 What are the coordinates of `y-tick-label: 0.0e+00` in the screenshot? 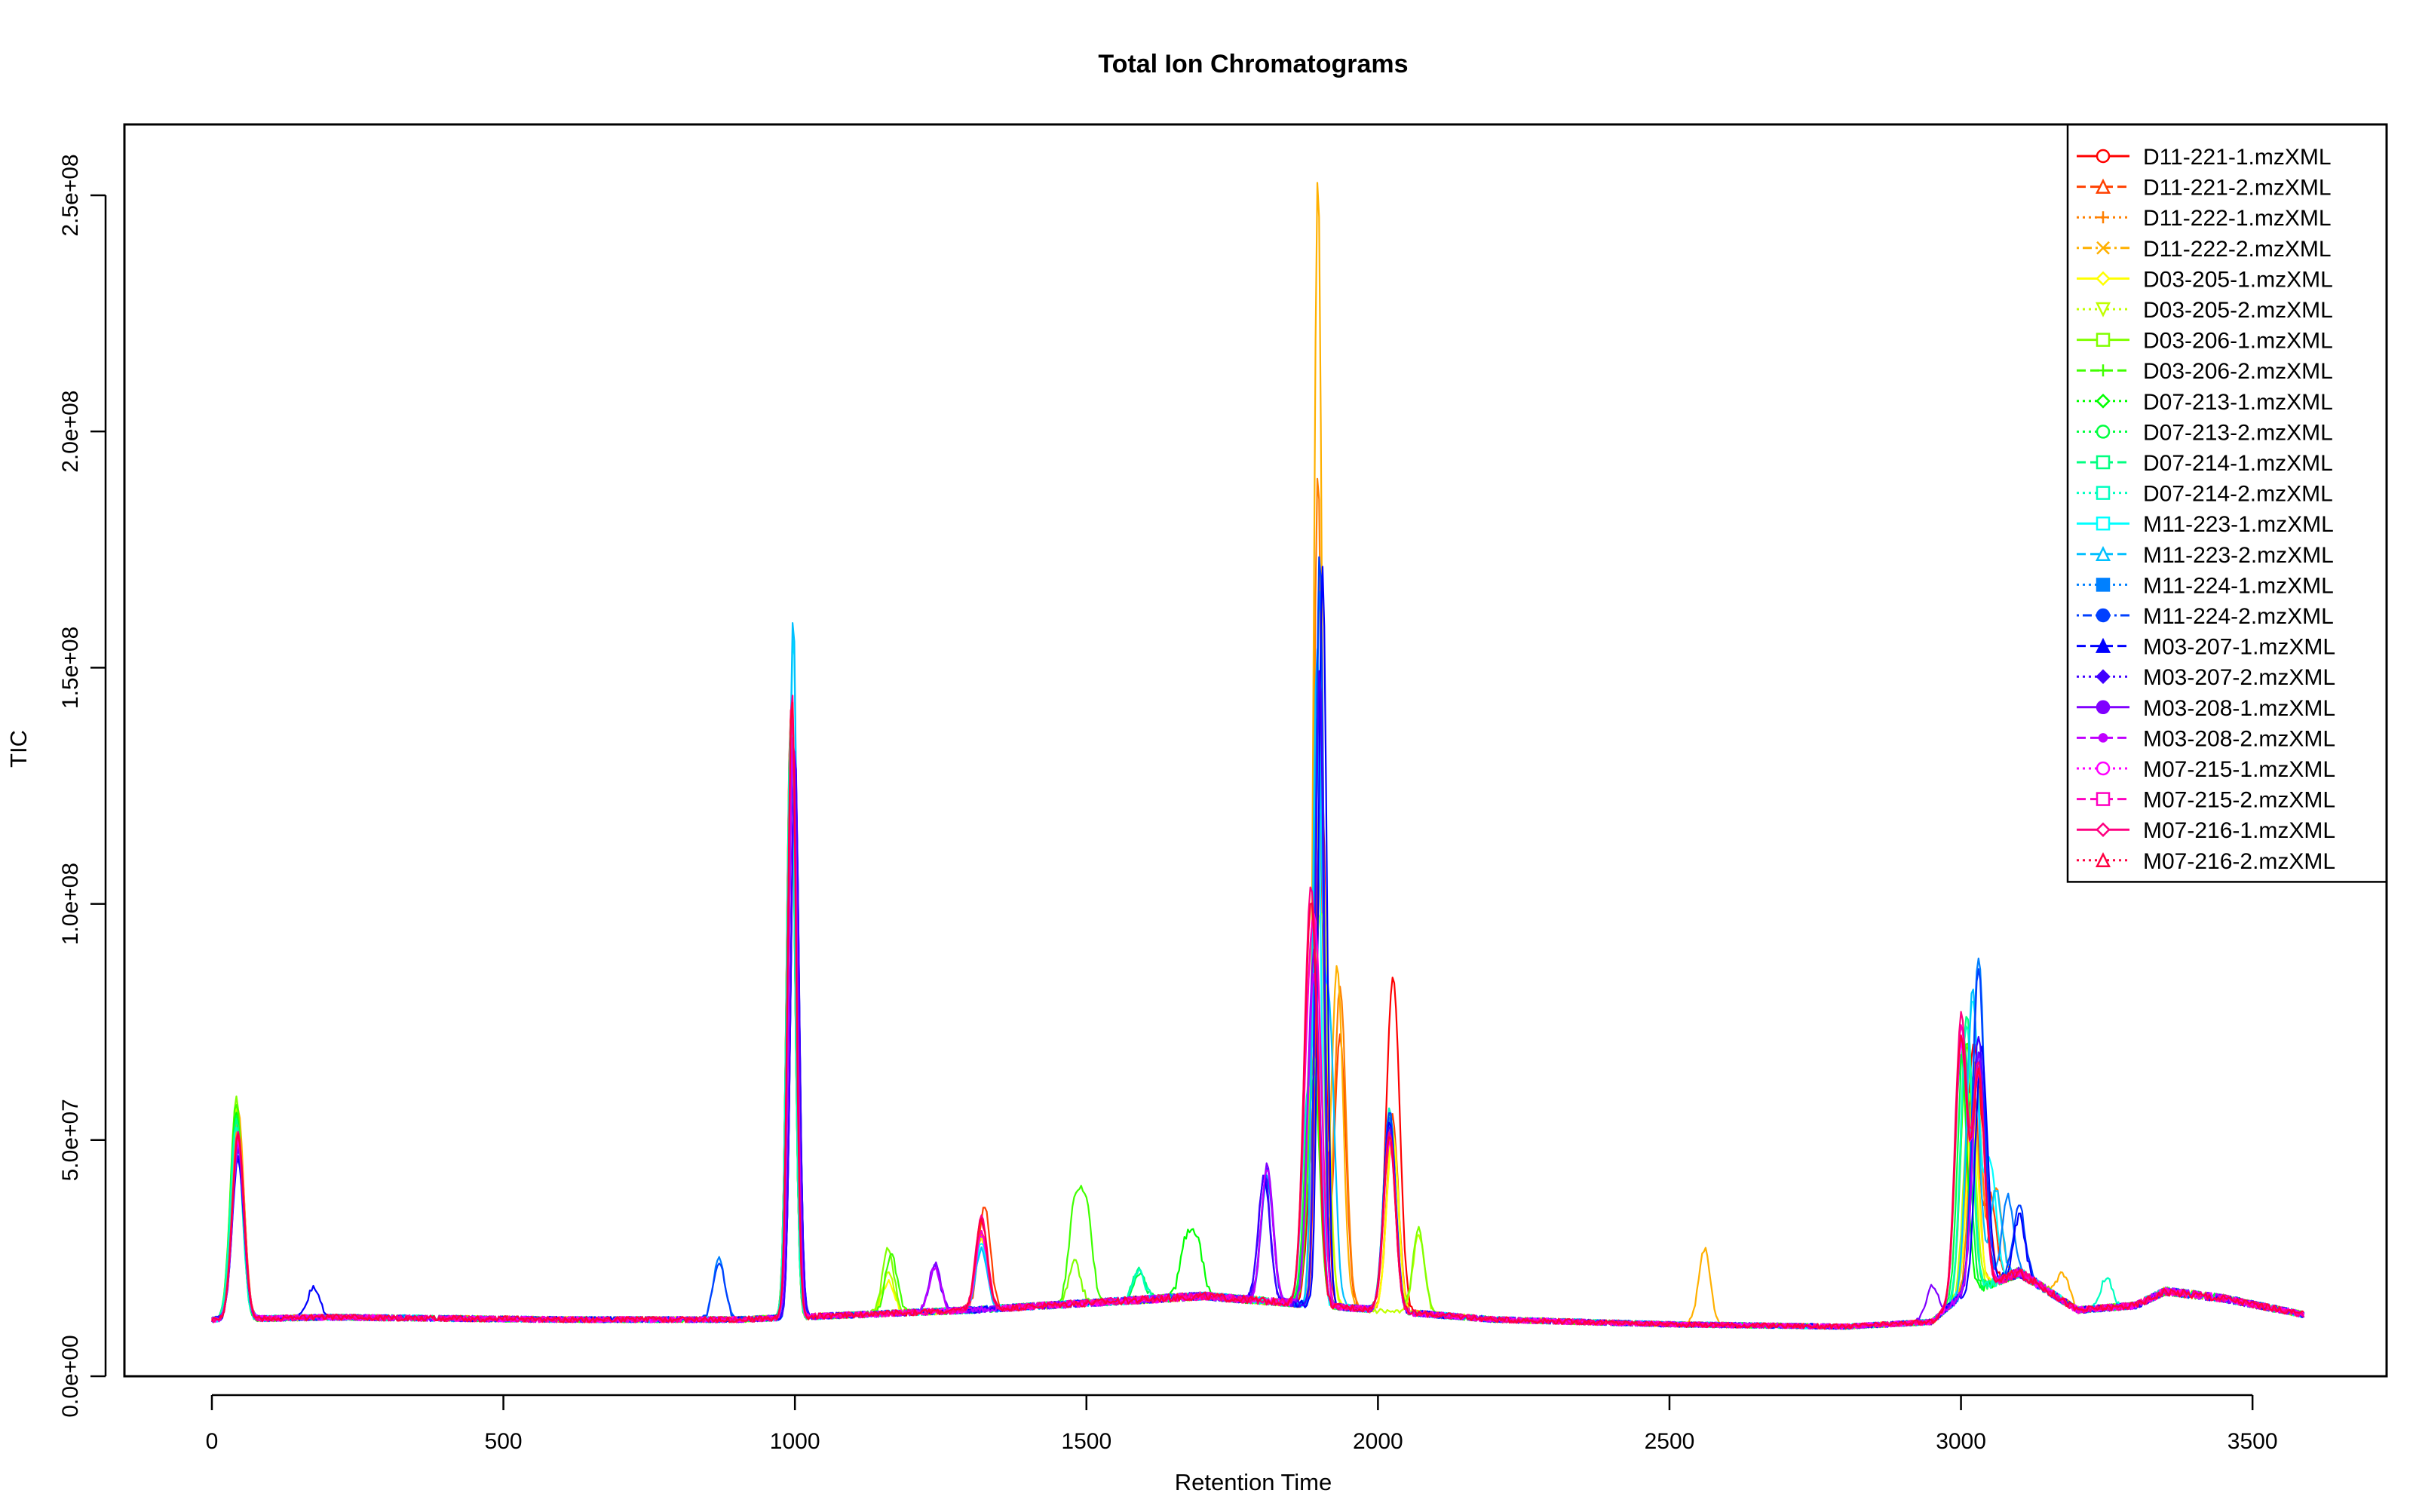 It's located at (70, 1376).